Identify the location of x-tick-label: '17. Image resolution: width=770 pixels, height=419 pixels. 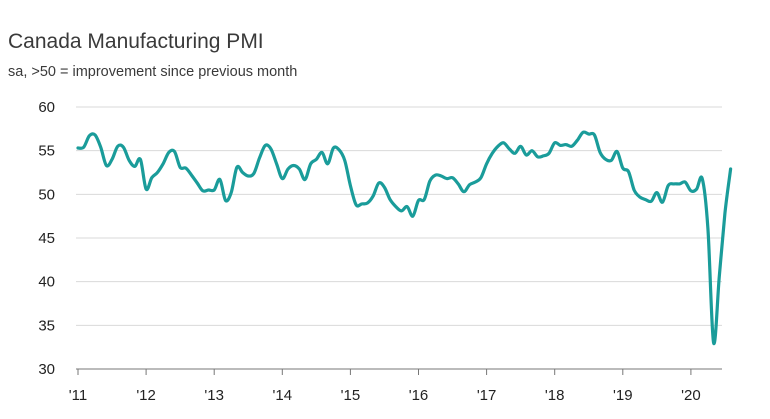
(487, 395).